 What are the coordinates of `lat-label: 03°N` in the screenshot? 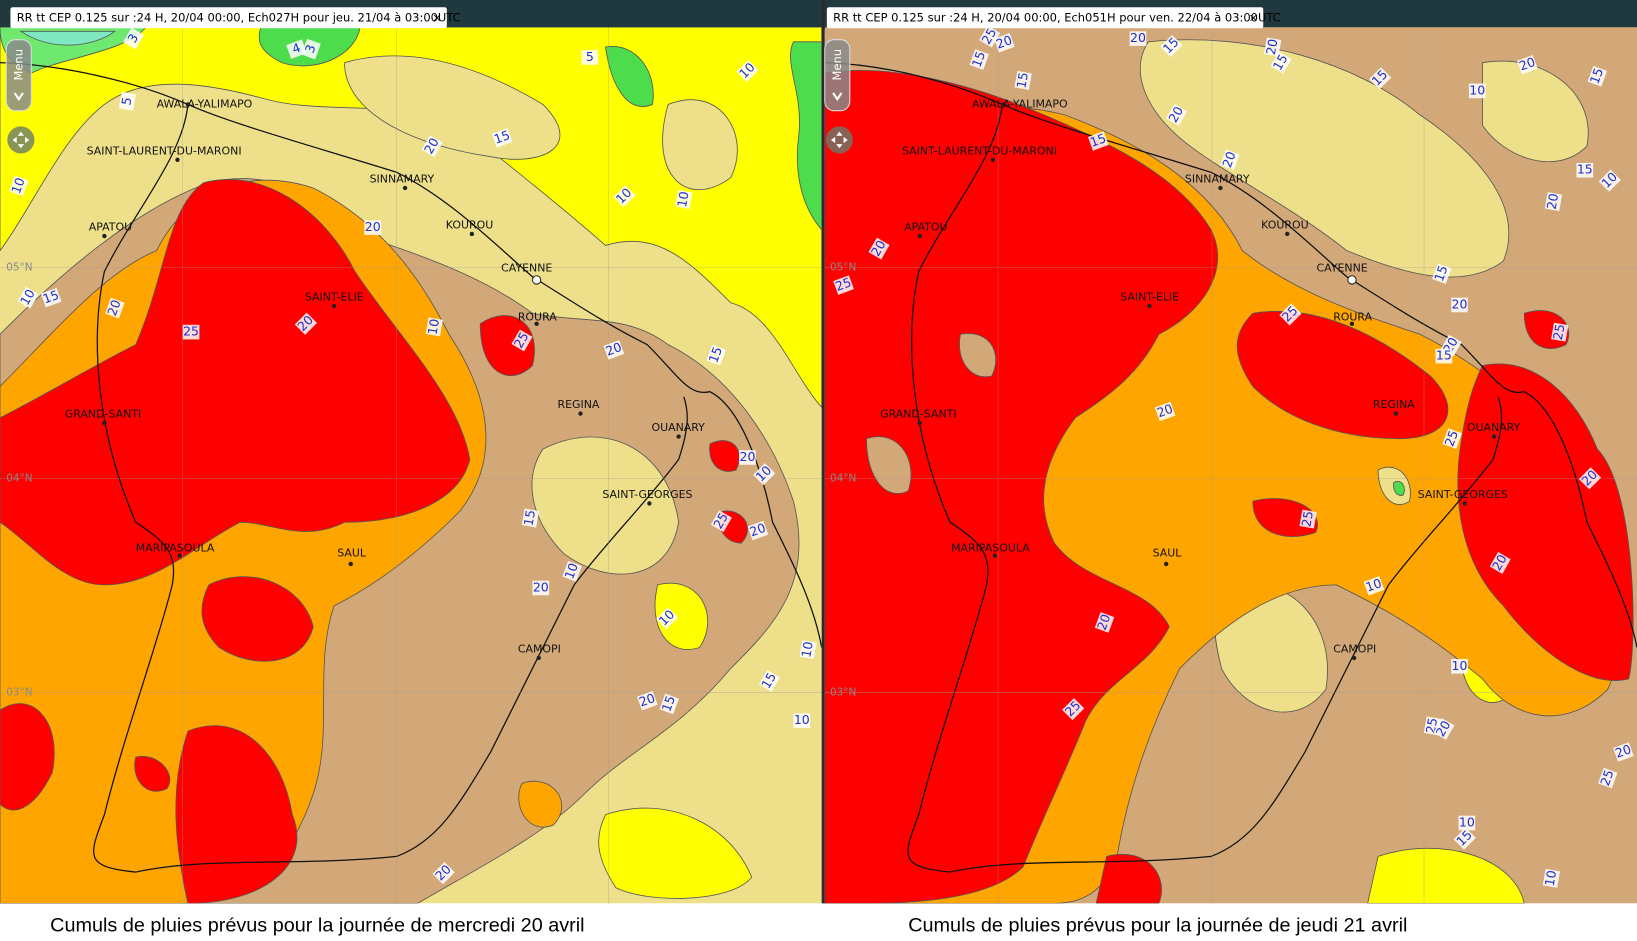 It's located at (19, 692).